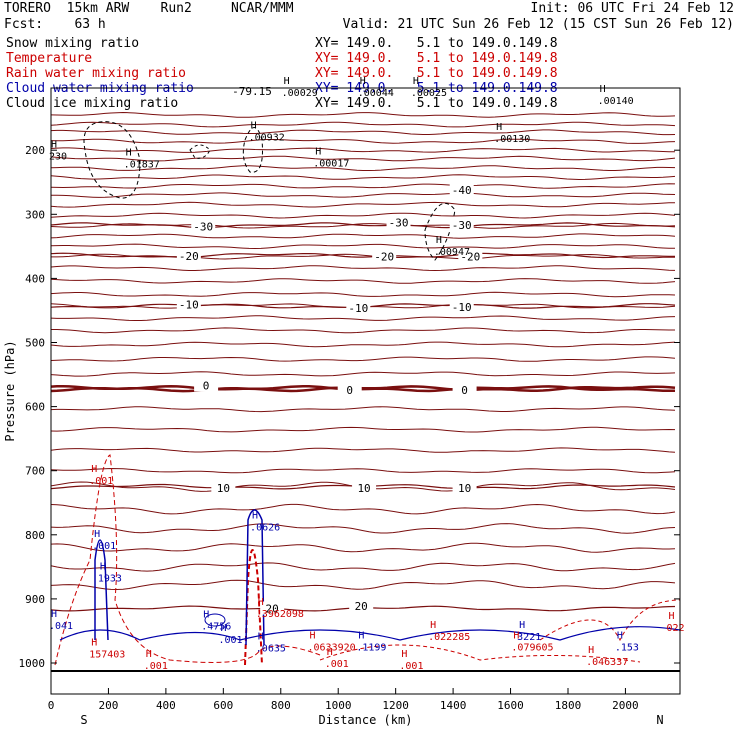 Image resolution: width=740 pixels, height=740 pixels. What do you see at coordinates (300, 93) in the screenshot?
I see `max-value-label: .00029` at bounding box center [300, 93].